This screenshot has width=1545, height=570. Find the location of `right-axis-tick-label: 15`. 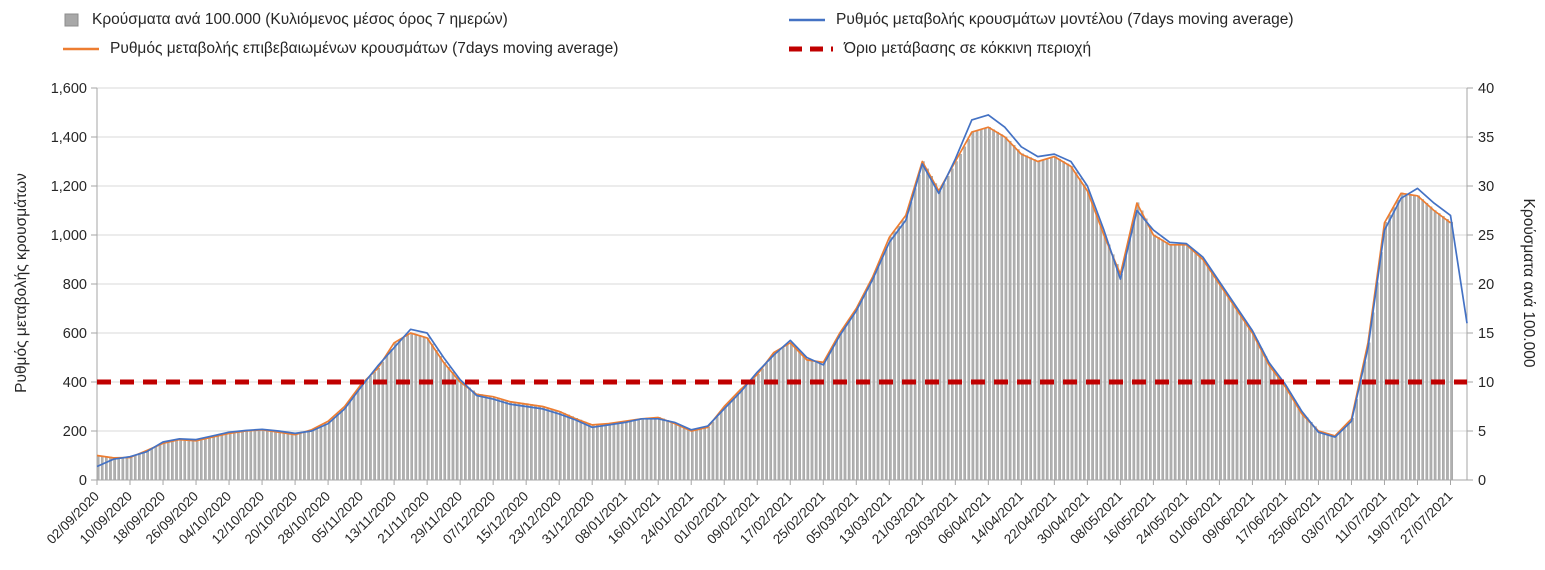

right-axis-tick-label: 15 is located at coordinates (1486, 334).